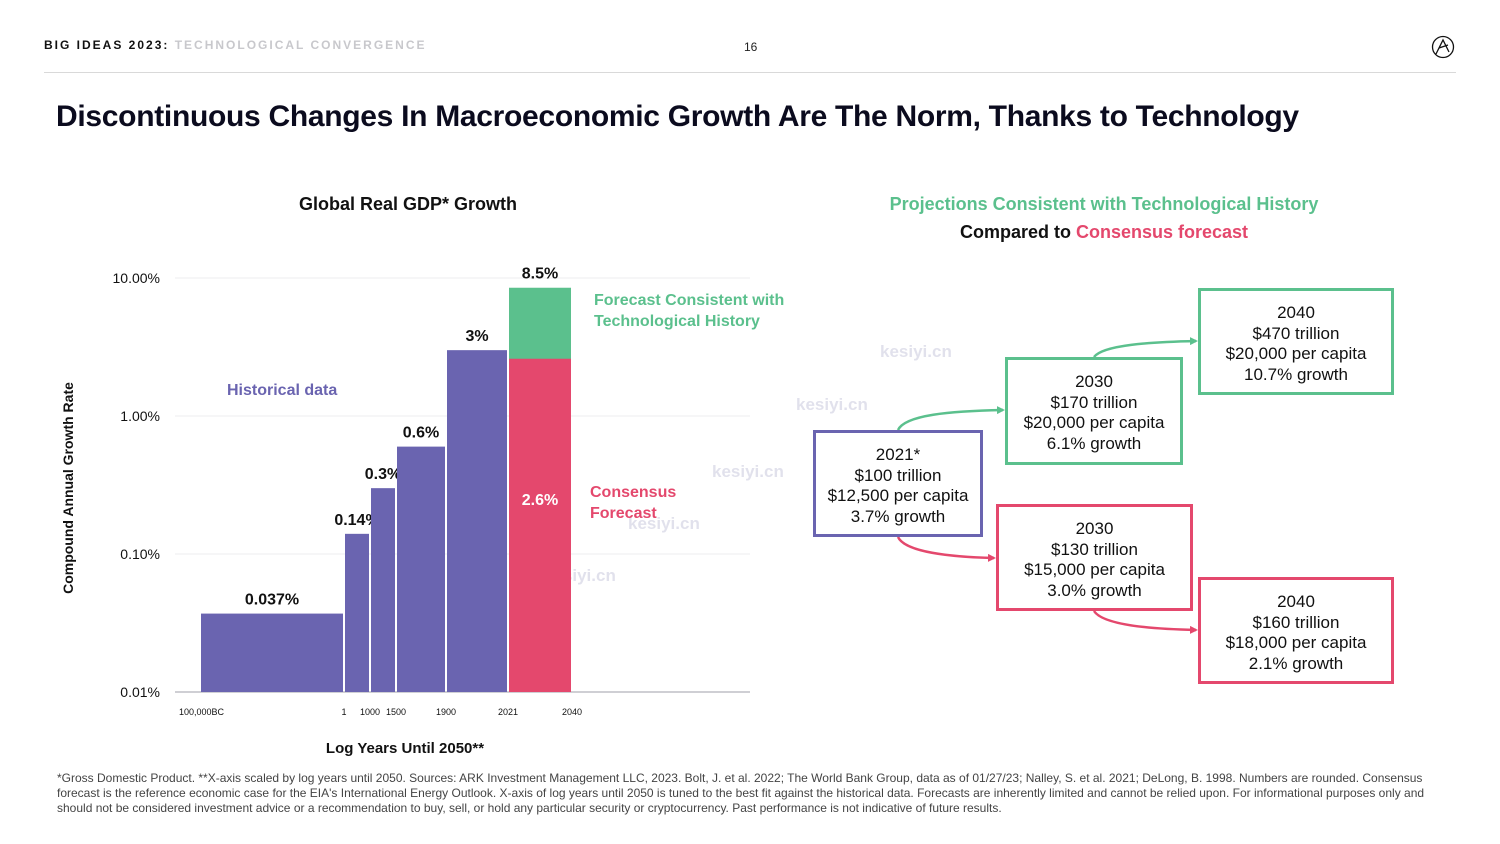 This screenshot has width=1500, height=844. I want to click on tech-forecast-annotation-line2: Technological History, so click(677, 321).